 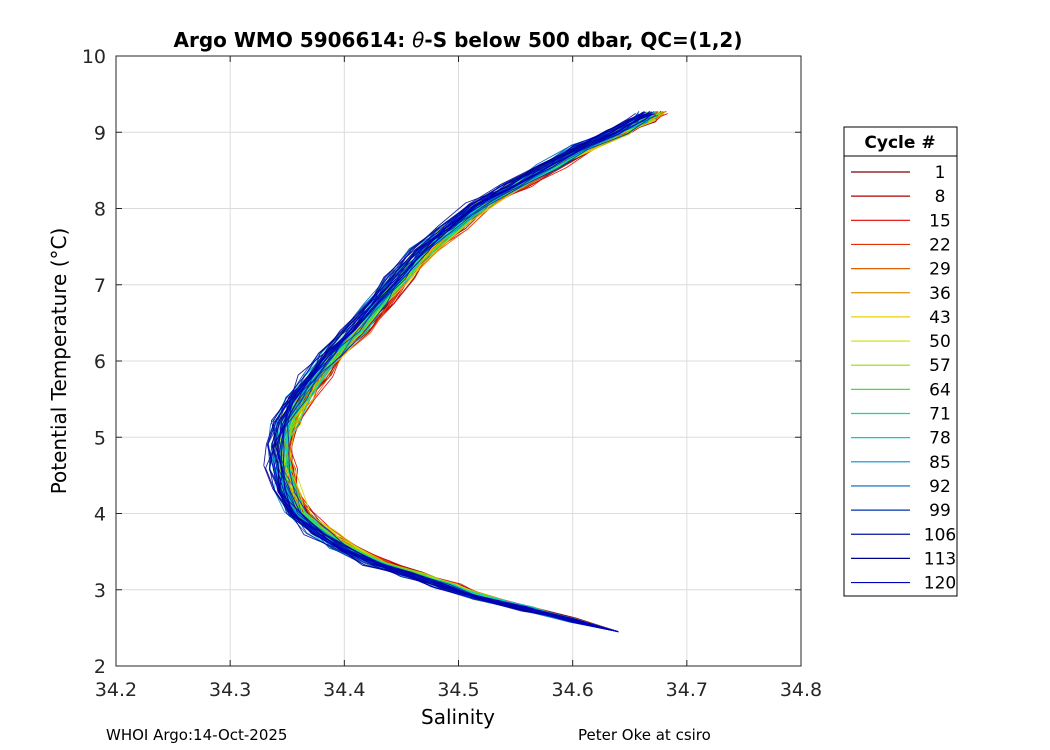 What do you see at coordinates (458, 717) in the screenshot?
I see `x-axis-label: Salinity` at bounding box center [458, 717].